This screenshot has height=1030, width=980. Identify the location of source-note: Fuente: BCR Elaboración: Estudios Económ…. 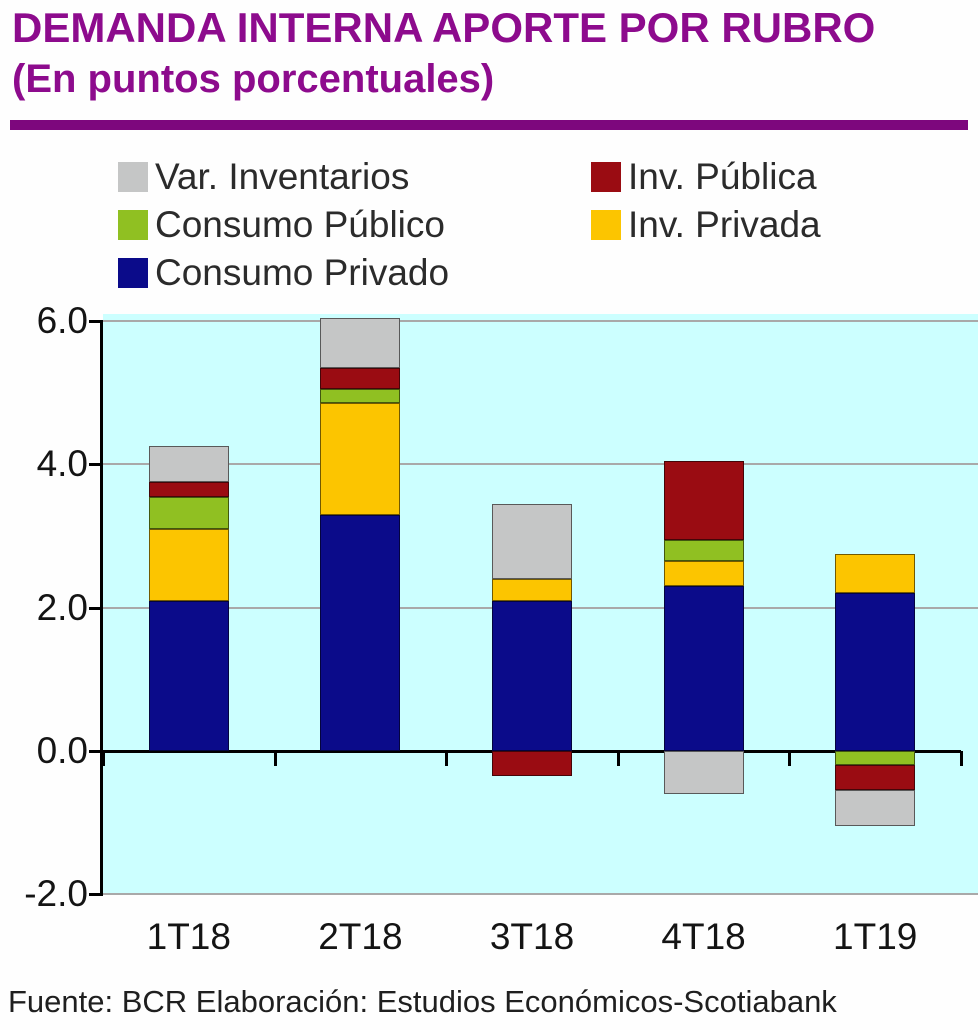
(422, 1001).